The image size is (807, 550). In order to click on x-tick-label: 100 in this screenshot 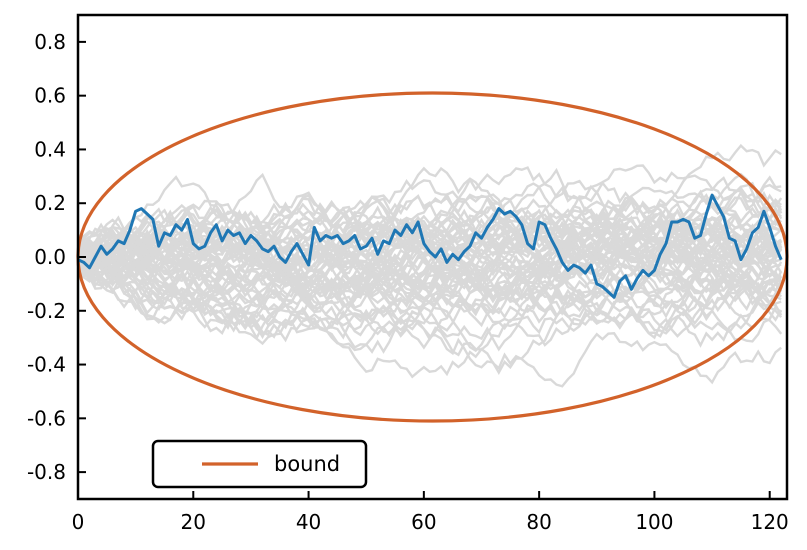, I will do `click(654, 522)`.